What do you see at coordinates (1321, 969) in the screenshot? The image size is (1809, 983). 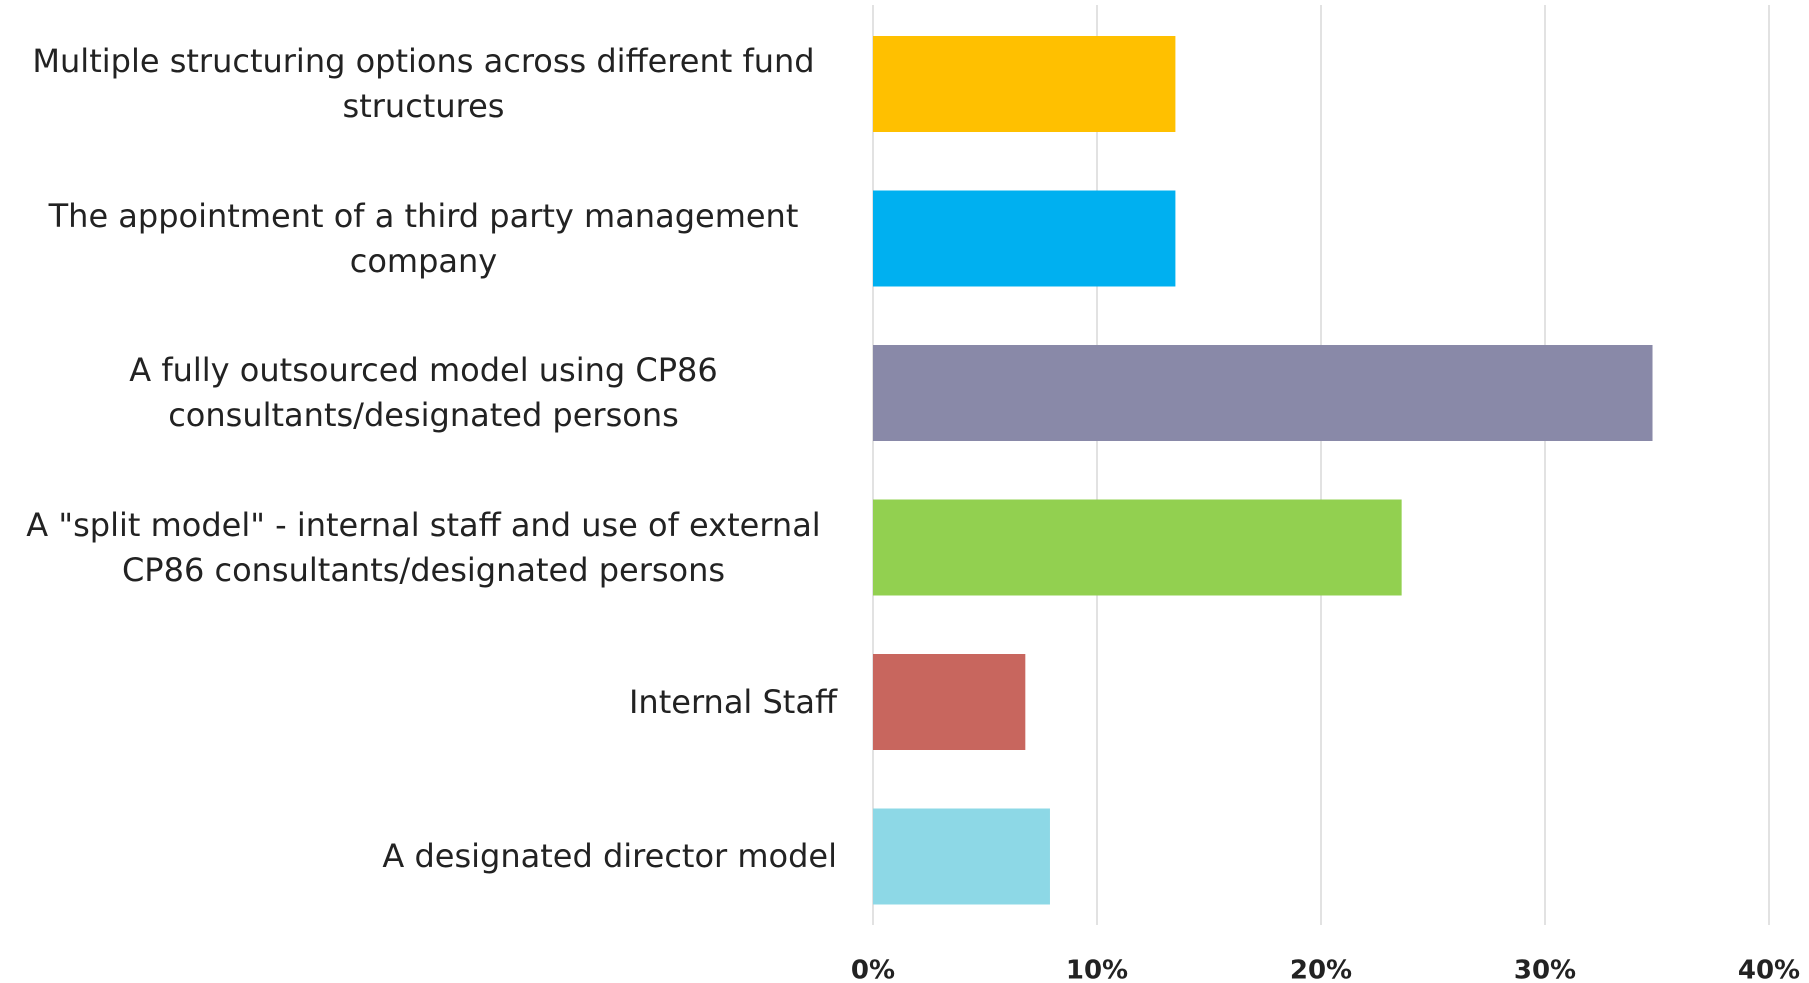 I see `x-tick-label: 20%` at bounding box center [1321, 969].